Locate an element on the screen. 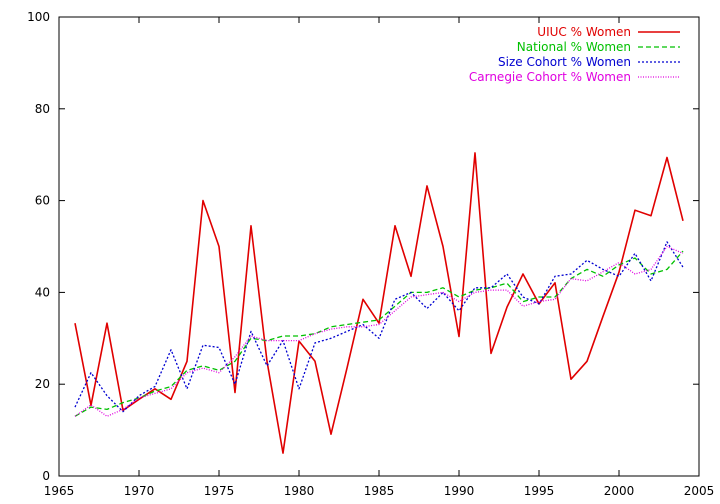 The height and width of the screenshot is (504, 720). x-tick-label: 1965 is located at coordinates (59, 491).